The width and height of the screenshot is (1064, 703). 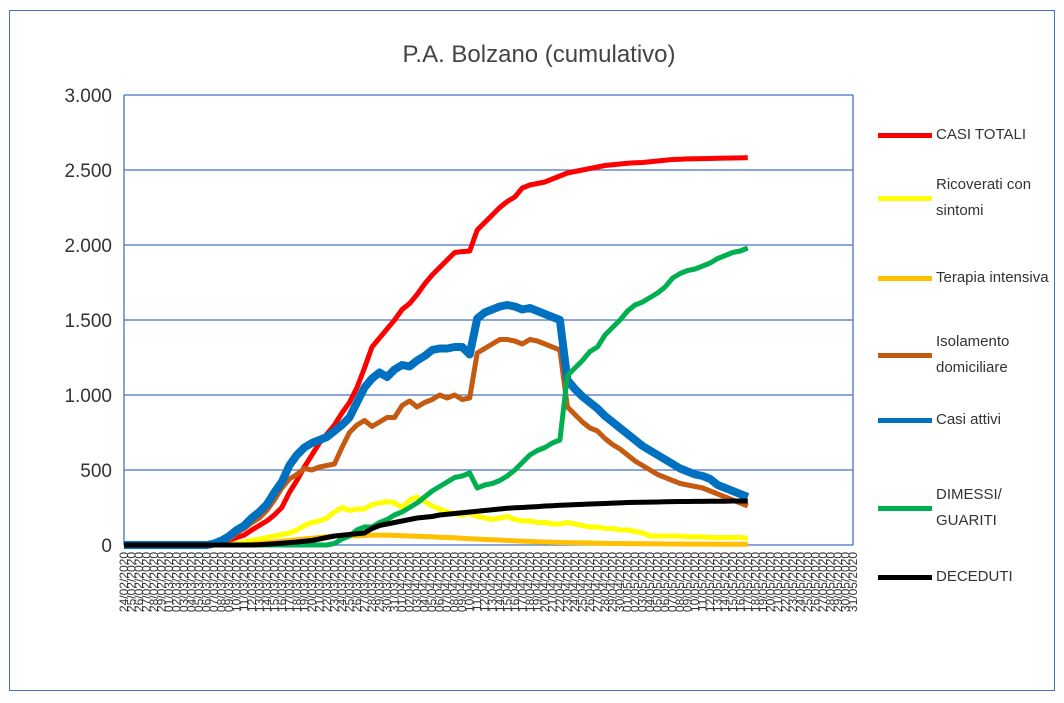 I want to click on x-tick-label: 11/04/2020, so click(x=477, y=581).